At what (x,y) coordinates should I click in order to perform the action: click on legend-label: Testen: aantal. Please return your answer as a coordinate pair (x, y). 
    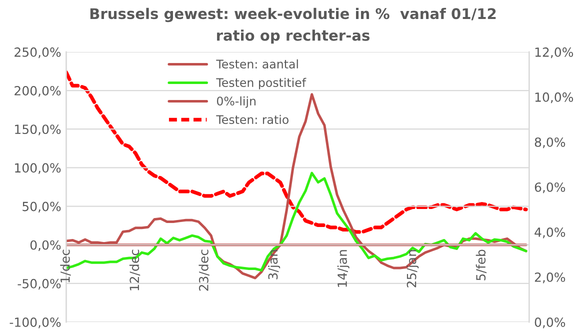
    Looking at the image, I should click on (257, 64).